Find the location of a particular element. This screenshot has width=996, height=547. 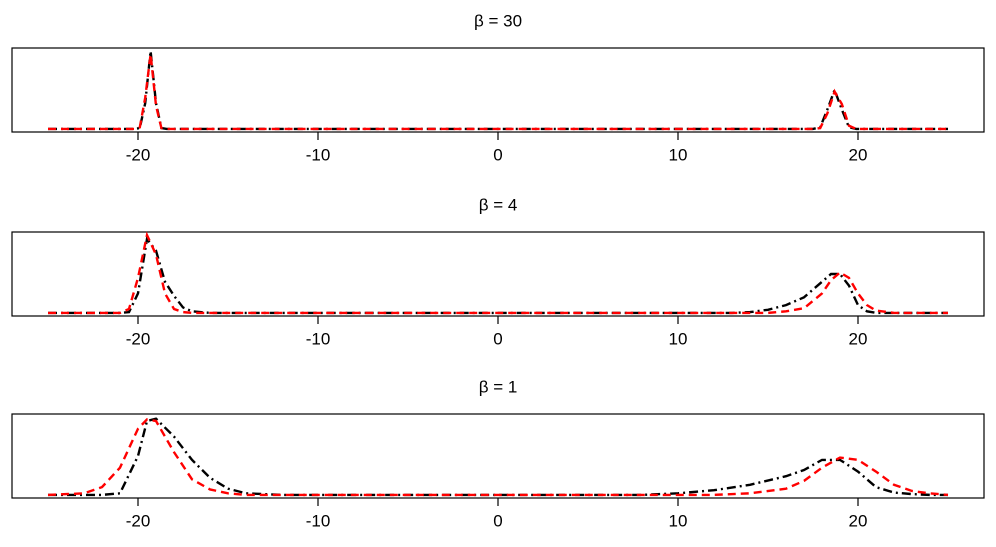

panel-title: β = 1 is located at coordinates (498, 386).